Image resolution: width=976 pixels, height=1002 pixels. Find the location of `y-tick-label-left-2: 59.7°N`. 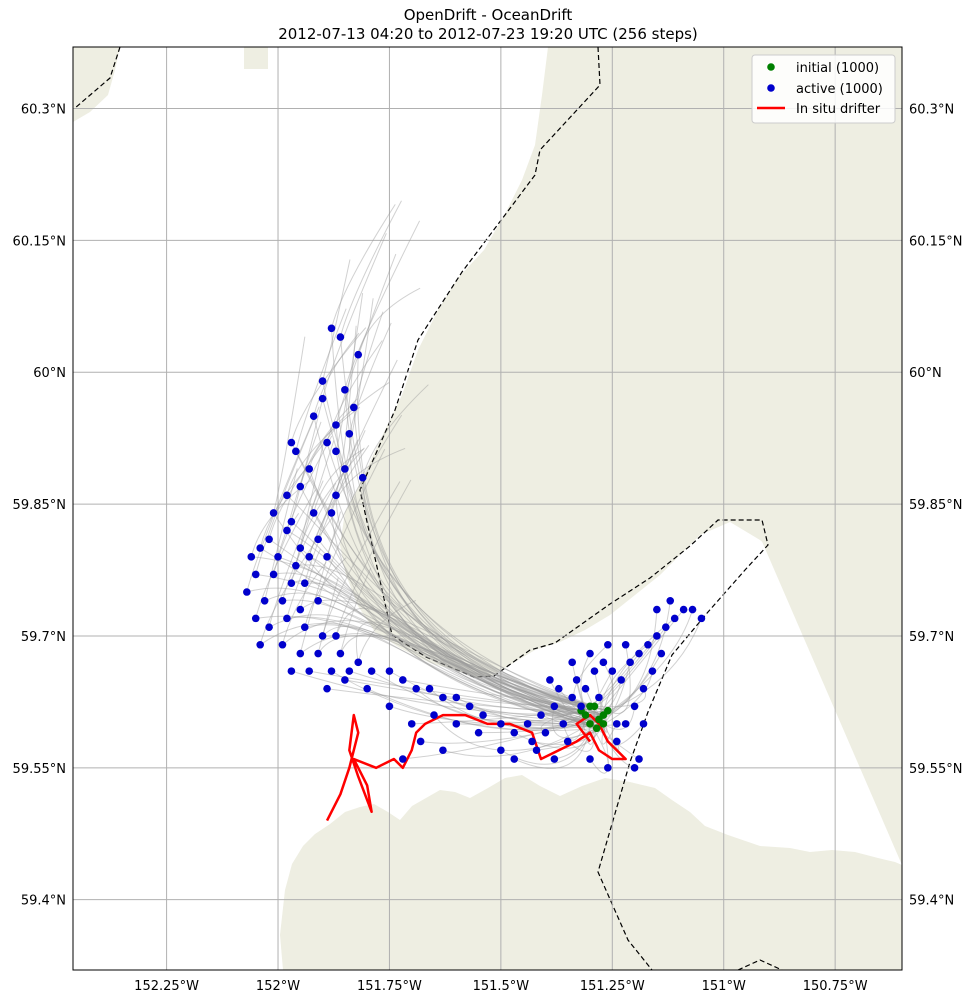

y-tick-label-left-2: 59.7°N is located at coordinates (43, 637).